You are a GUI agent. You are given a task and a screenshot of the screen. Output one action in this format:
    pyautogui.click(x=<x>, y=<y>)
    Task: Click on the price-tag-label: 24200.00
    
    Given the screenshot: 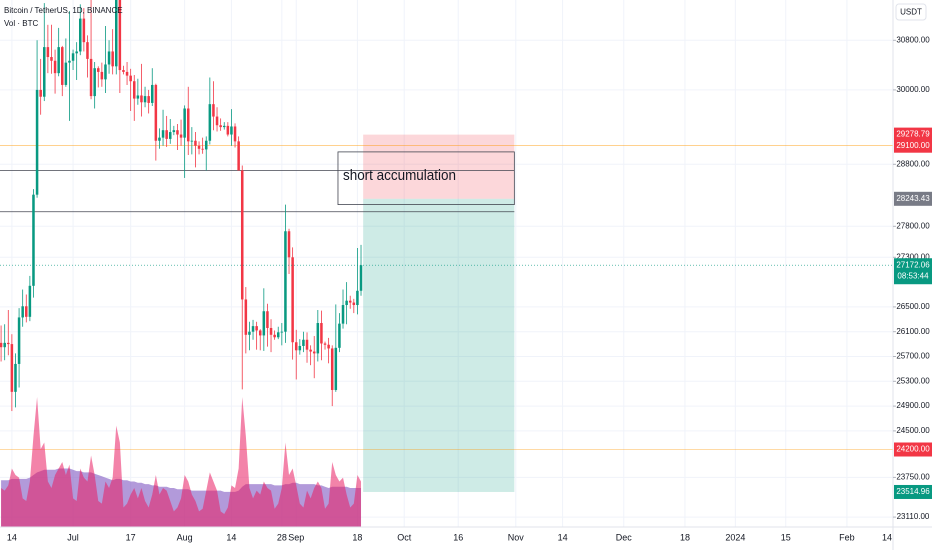 What is the action you would take?
    pyautogui.click(x=913, y=449)
    